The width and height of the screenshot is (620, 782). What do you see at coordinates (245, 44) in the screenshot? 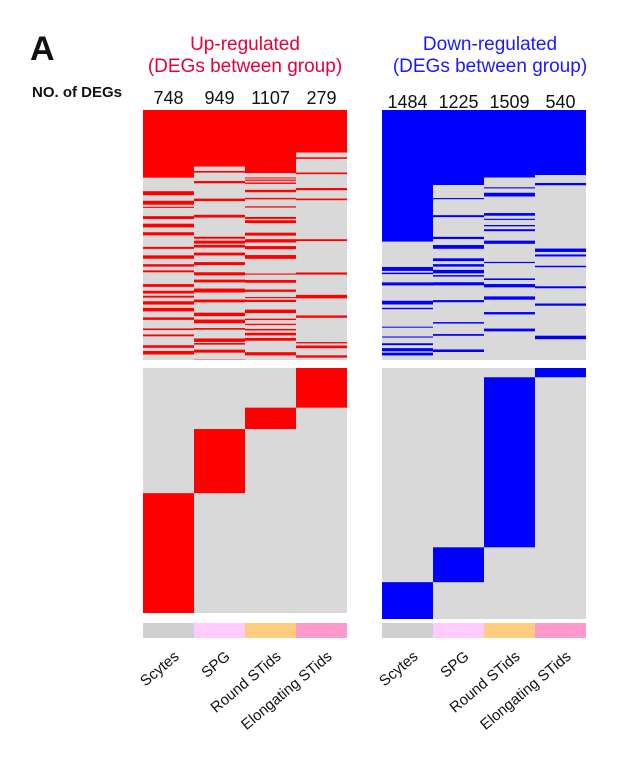
I see `up-title-line-1: Up-regulated` at bounding box center [245, 44].